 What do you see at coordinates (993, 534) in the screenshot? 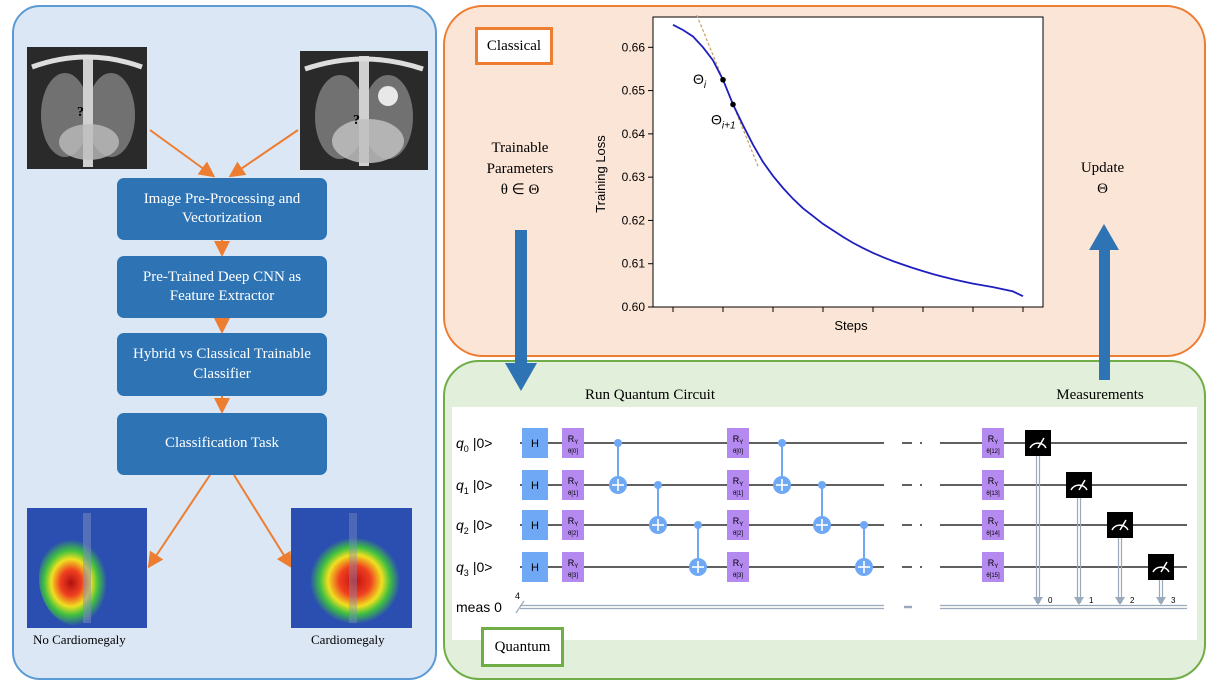
I see `ry-gate-param: θ[14]` at bounding box center [993, 534].